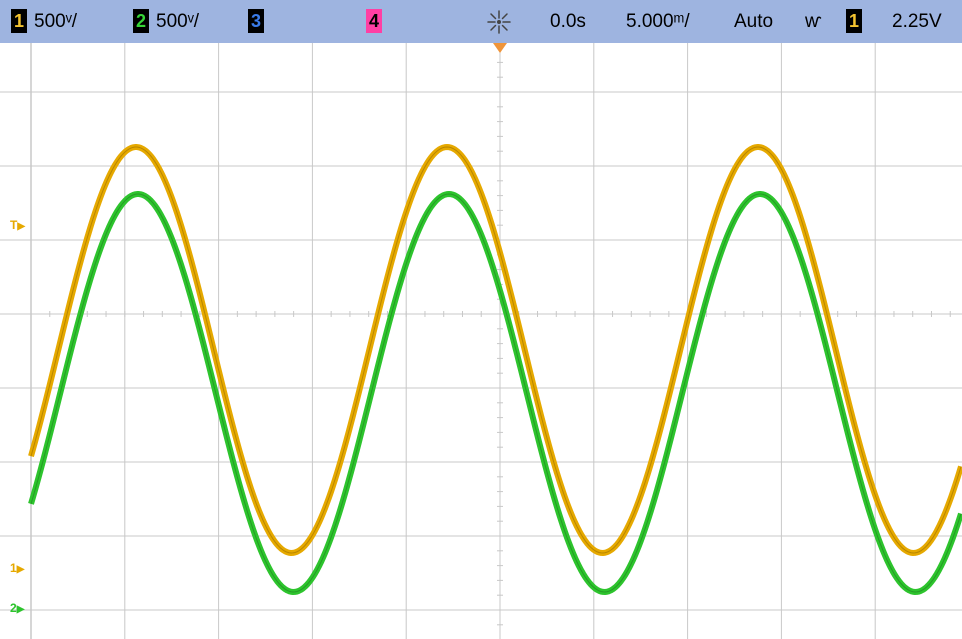  I want to click on trigger-level-marker: T▶, so click(18, 225).